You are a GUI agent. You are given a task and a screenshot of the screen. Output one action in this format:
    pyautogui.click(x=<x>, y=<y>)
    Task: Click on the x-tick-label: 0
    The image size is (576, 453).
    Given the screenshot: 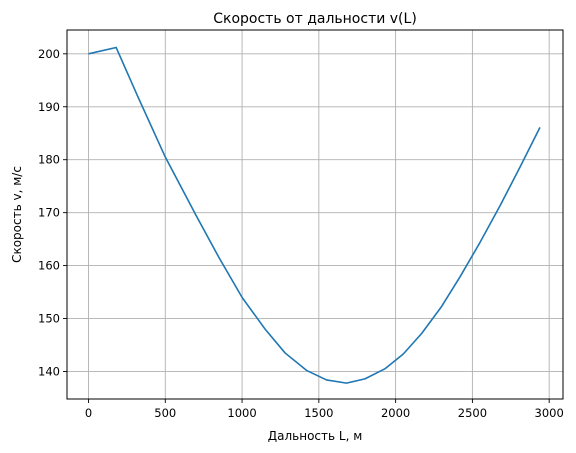 What is the action you would take?
    pyautogui.click(x=88, y=413)
    